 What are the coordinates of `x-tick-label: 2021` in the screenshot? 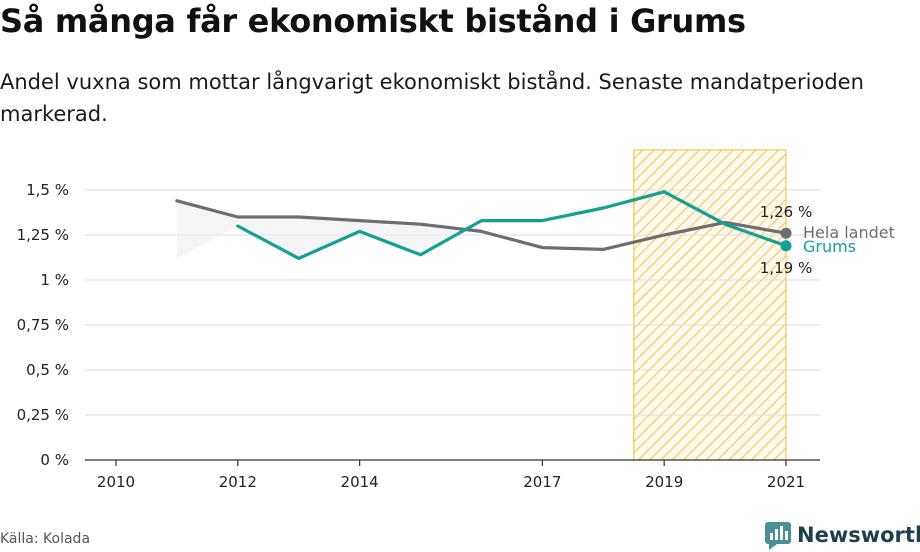 It's located at (786, 482).